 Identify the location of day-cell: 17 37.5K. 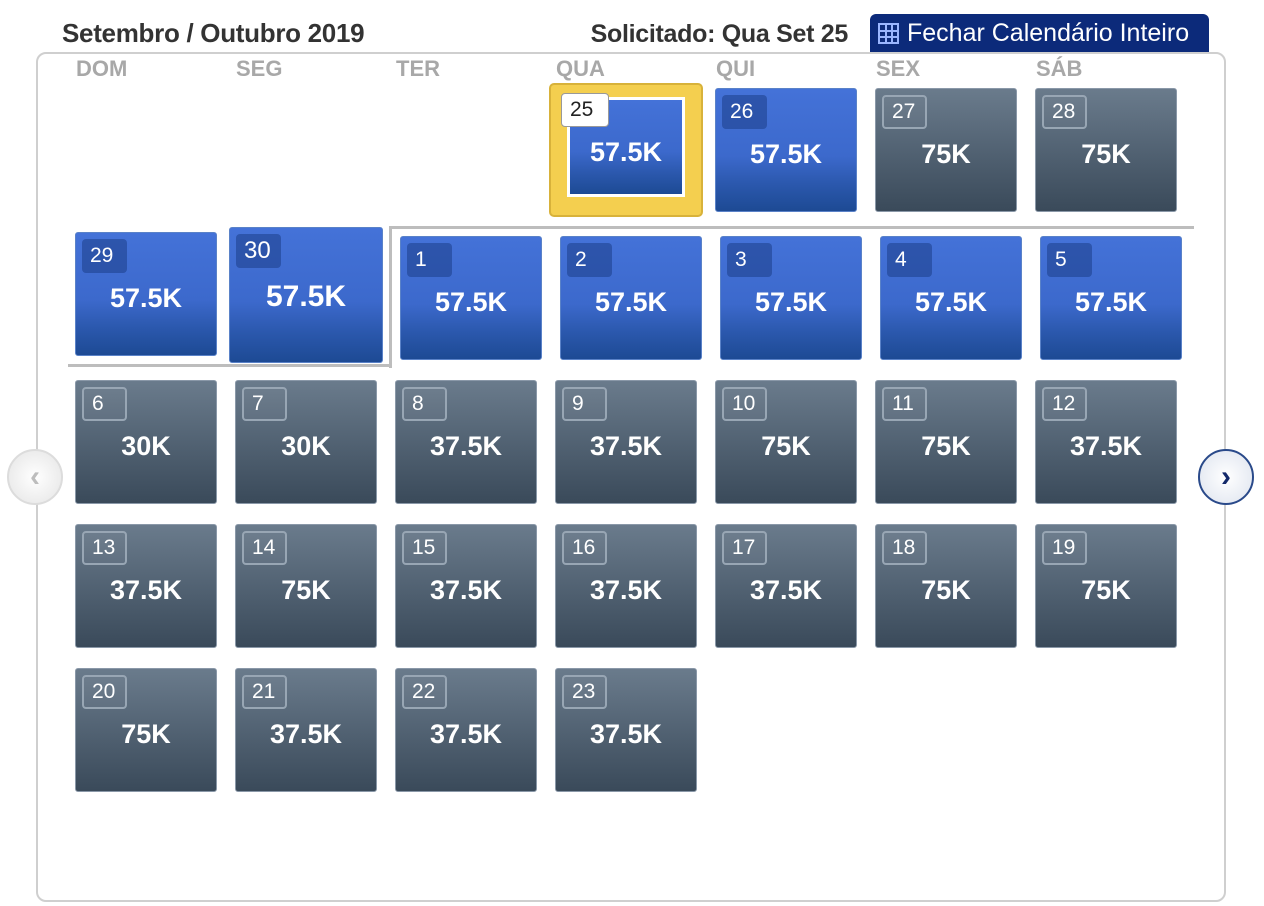
(786, 586).